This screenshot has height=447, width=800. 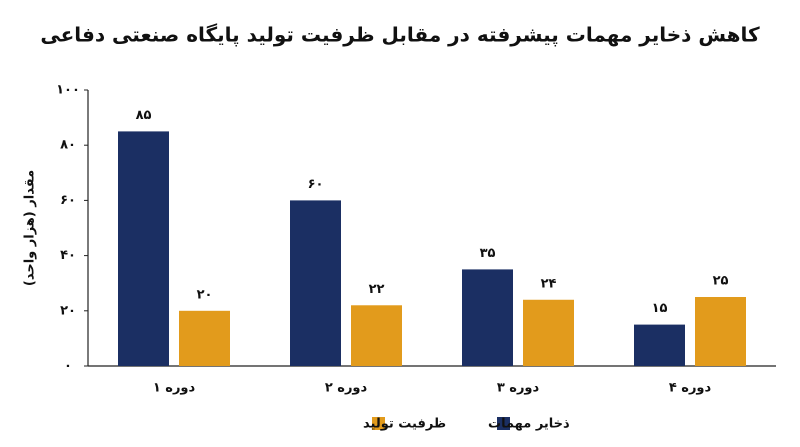 What do you see at coordinates (68, 145) in the screenshot?
I see `y-tick-label: ۸۰` at bounding box center [68, 145].